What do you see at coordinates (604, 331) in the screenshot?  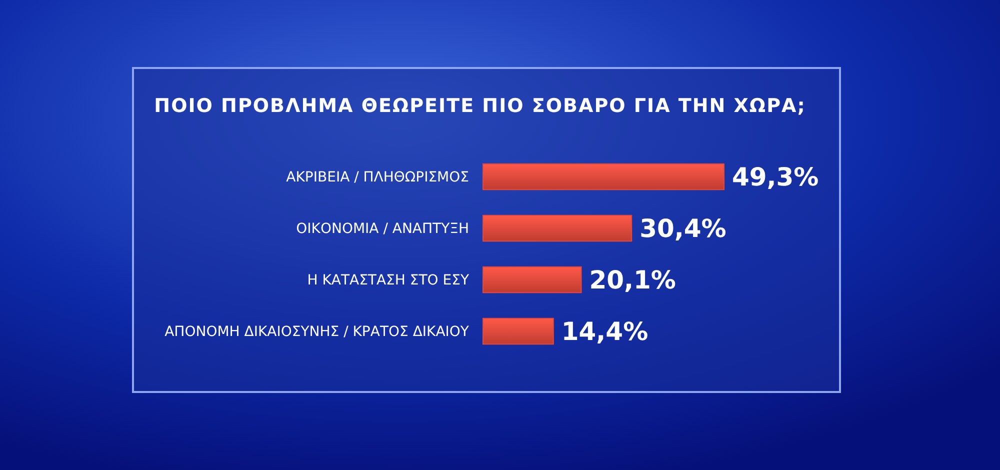 I see `data-label: 14,4%` at bounding box center [604, 331].